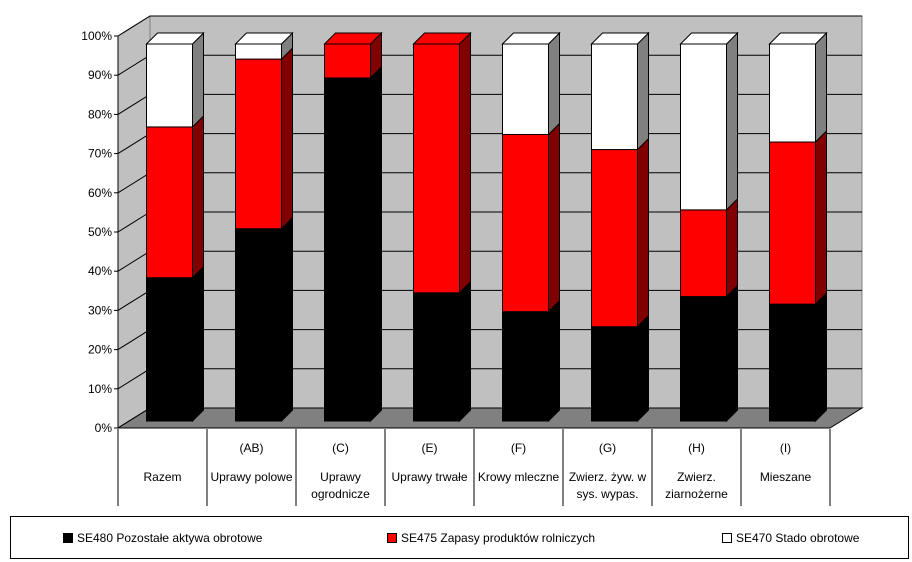  I want to click on legend-label: SE470 Stado obrotowe, so click(798, 538).